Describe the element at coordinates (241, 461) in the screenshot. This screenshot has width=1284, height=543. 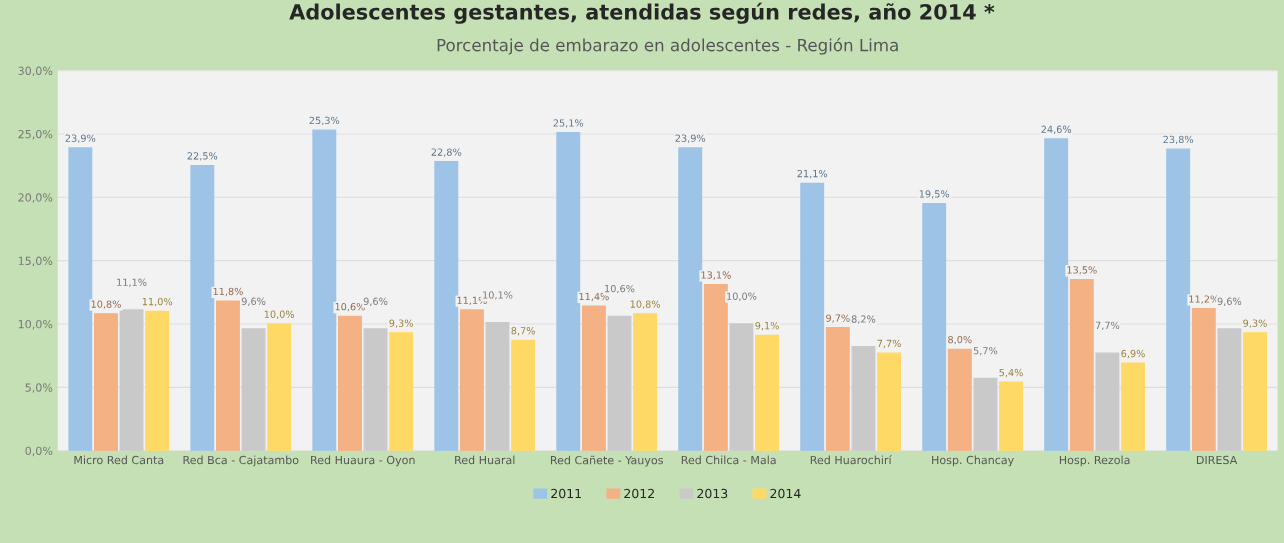
I see `x-tick-label: Red Bca - Cajatambo` at that location.